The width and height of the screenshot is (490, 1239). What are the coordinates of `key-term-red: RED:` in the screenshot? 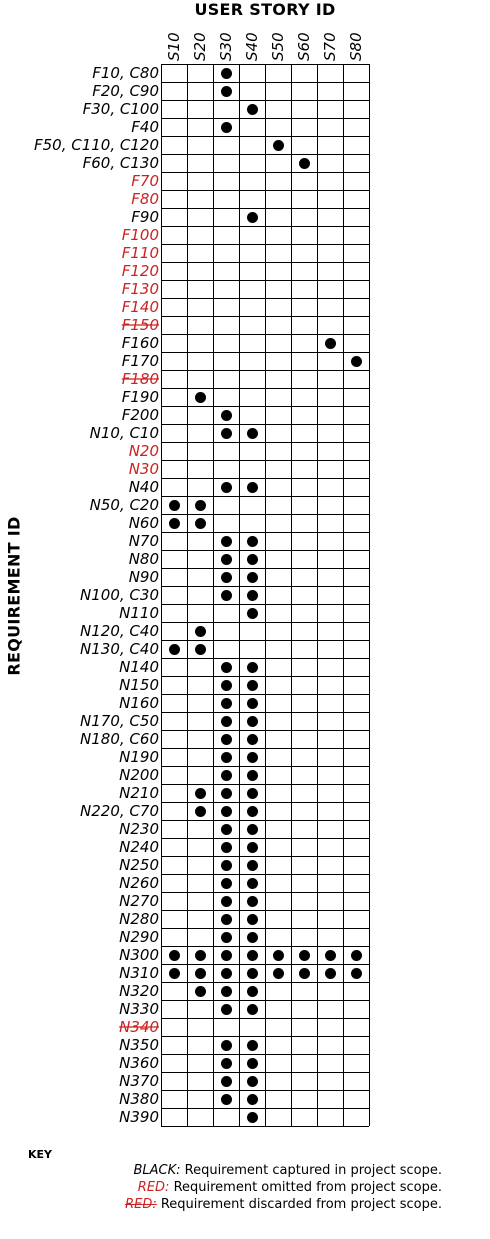 It's located at (154, 1187).